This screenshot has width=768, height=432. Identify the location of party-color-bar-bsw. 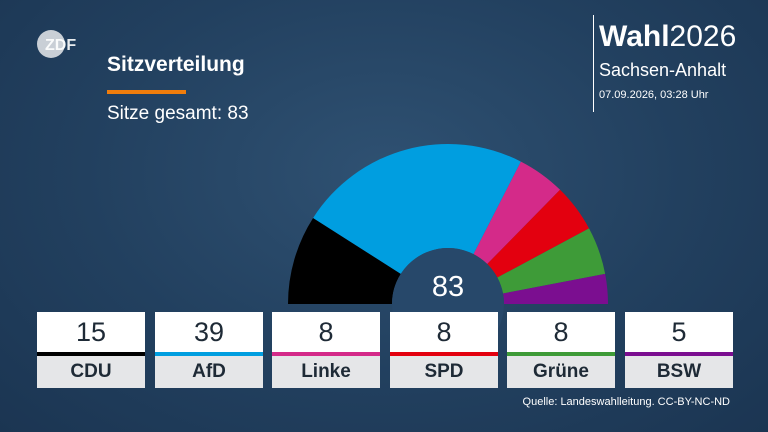
(679, 354).